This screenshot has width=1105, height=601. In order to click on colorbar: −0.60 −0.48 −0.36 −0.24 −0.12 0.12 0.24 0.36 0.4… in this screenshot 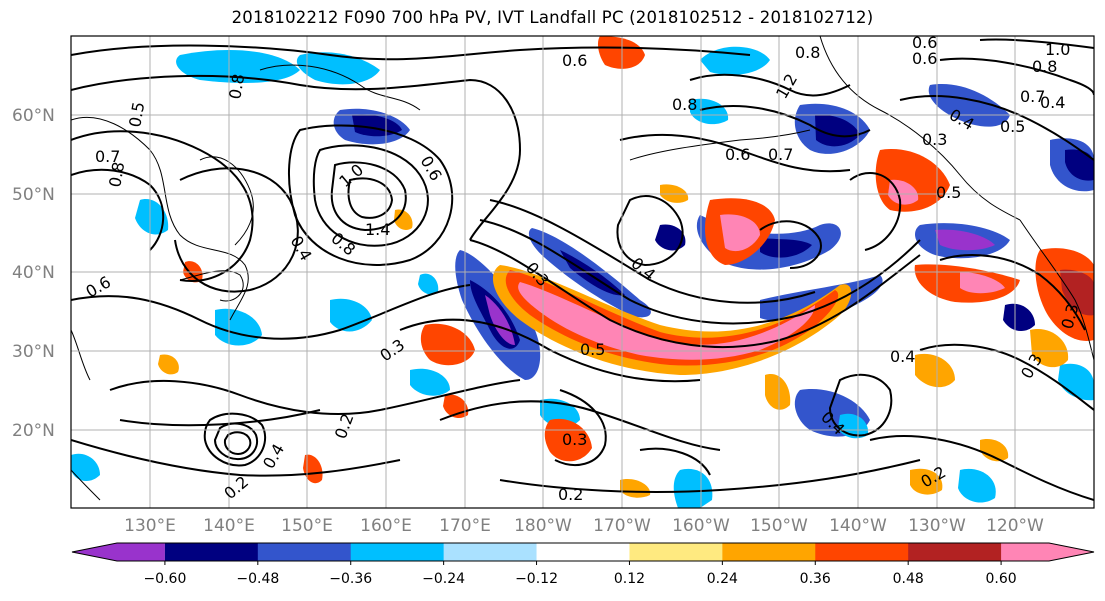, I will do `click(583, 564)`.